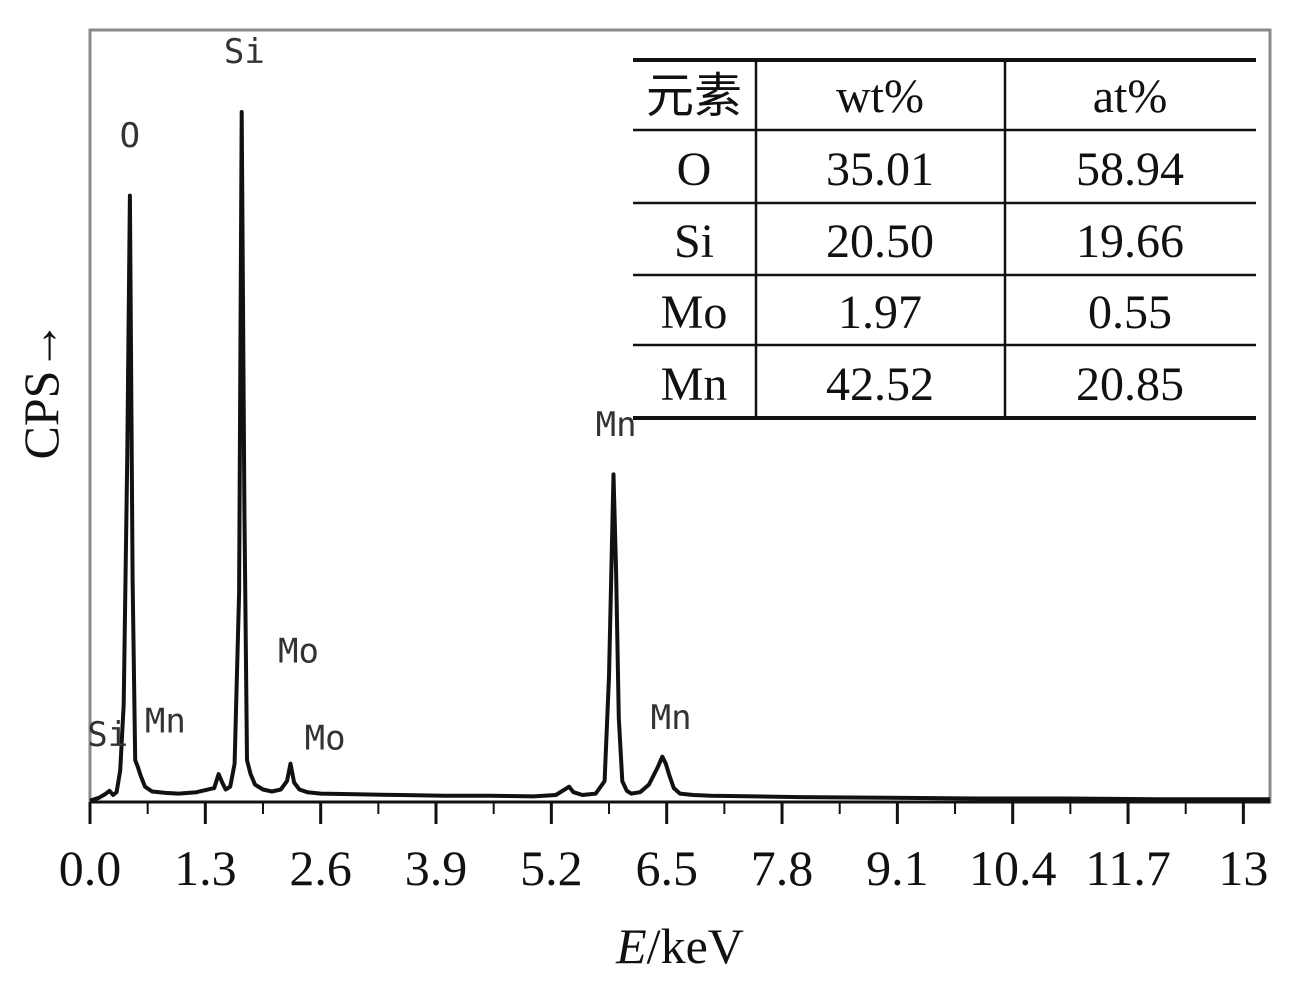  What do you see at coordinates (782, 868) in the screenshot?
I see `x-tick-label: 7.8` at bounding box center [782, 868].